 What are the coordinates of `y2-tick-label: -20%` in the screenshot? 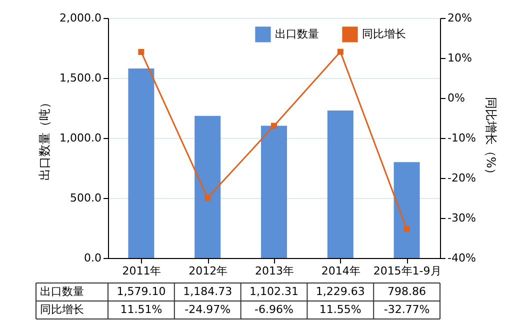 It's located at (462, 178).